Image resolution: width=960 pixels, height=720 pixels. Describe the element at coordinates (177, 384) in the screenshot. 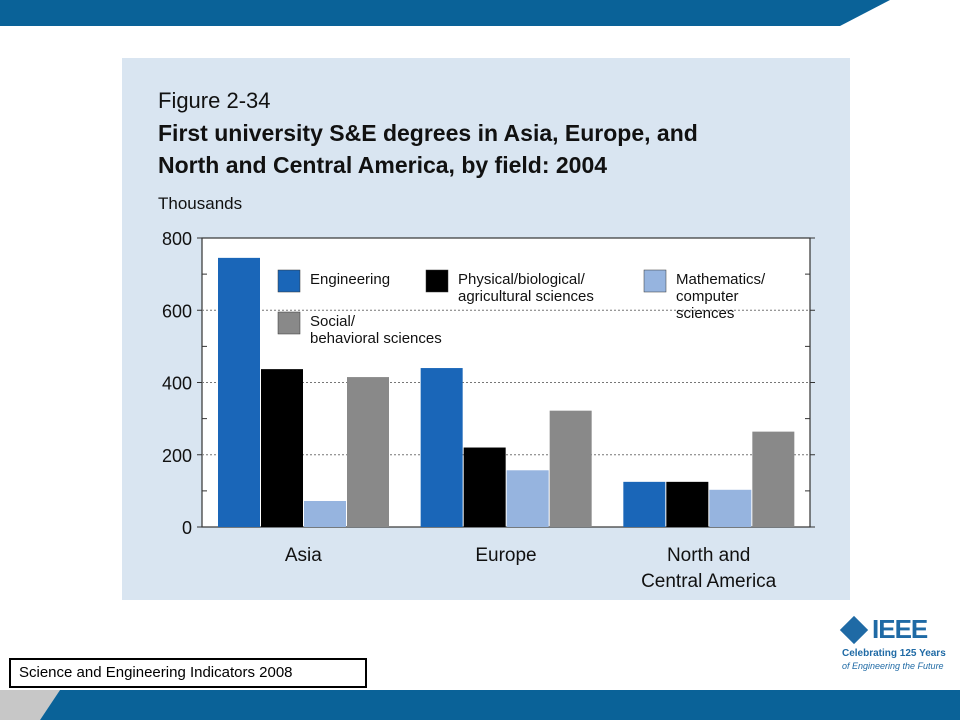

I see `y-tick-label: 400` at that location.